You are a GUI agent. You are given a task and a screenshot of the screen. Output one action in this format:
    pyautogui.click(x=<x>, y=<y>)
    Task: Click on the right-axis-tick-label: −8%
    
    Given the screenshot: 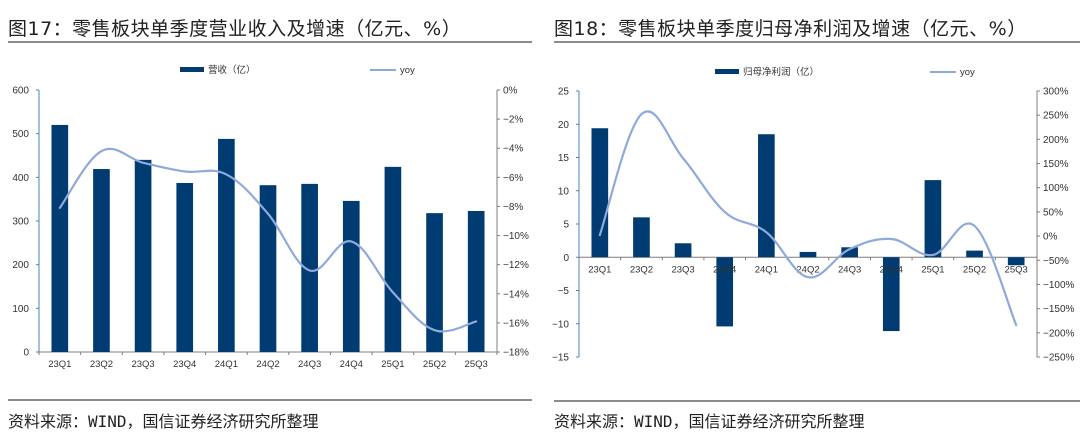 What is the action you would take?
    pyautogui.click(x=513, y=207)
    